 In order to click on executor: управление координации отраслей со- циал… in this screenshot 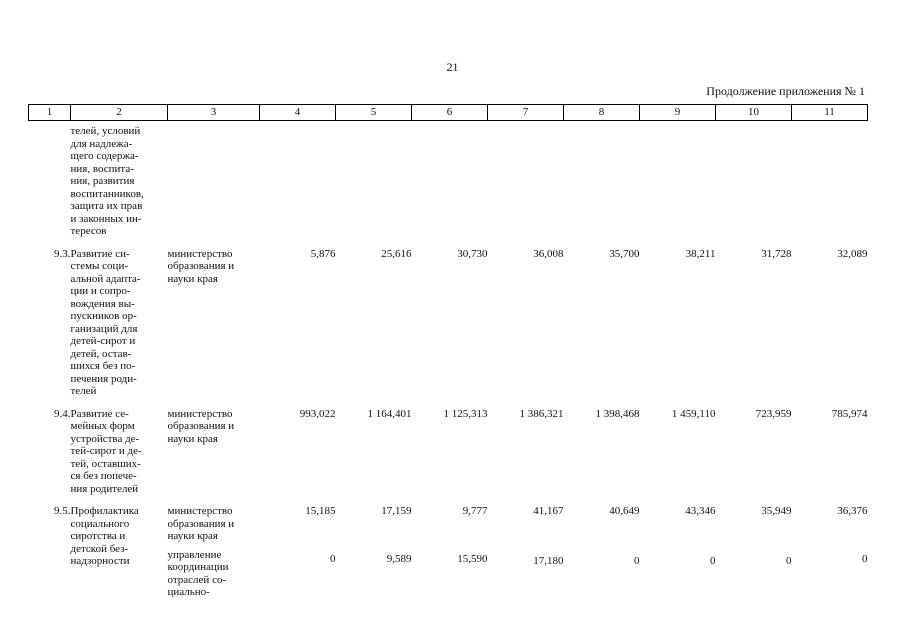, I will do `click(198, 573)`.